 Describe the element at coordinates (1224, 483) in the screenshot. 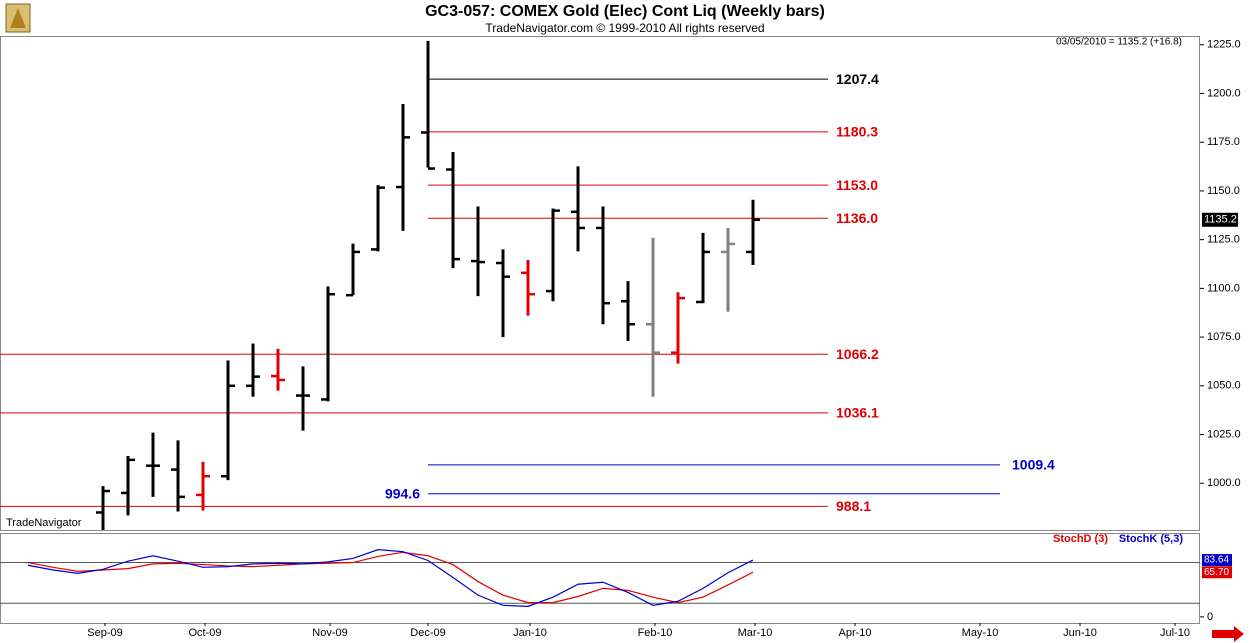

I see `y-tick-label: 1000.0` at that location.